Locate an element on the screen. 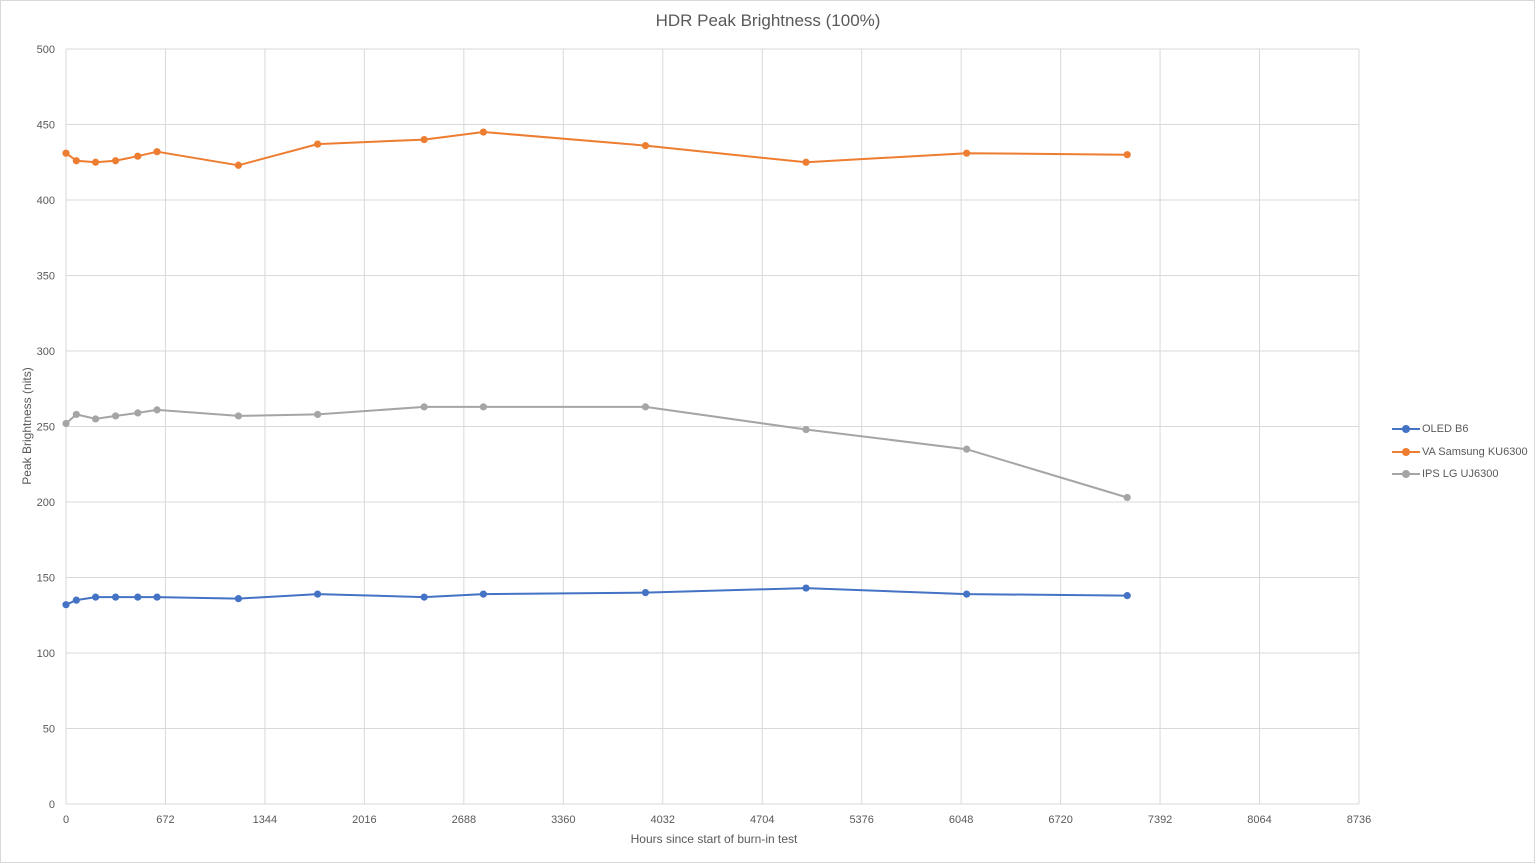  legend-item-2: IPS LG UJ6300 is located at coordinates (1460, 474).